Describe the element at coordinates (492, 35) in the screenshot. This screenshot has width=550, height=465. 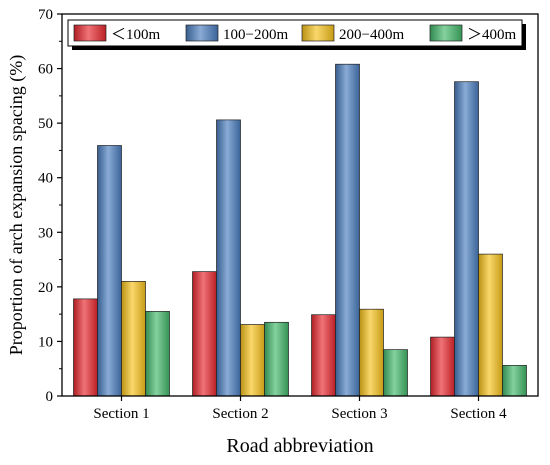
I see `legend-label: ＞400m` at that location.